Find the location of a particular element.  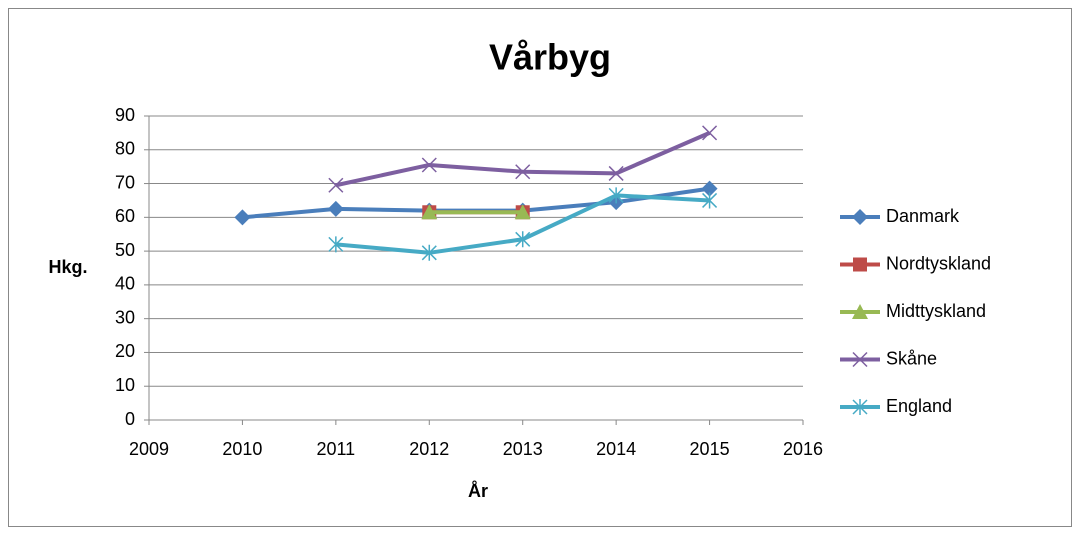

y-tick-label: 20 is located at coordinates (125, 351).